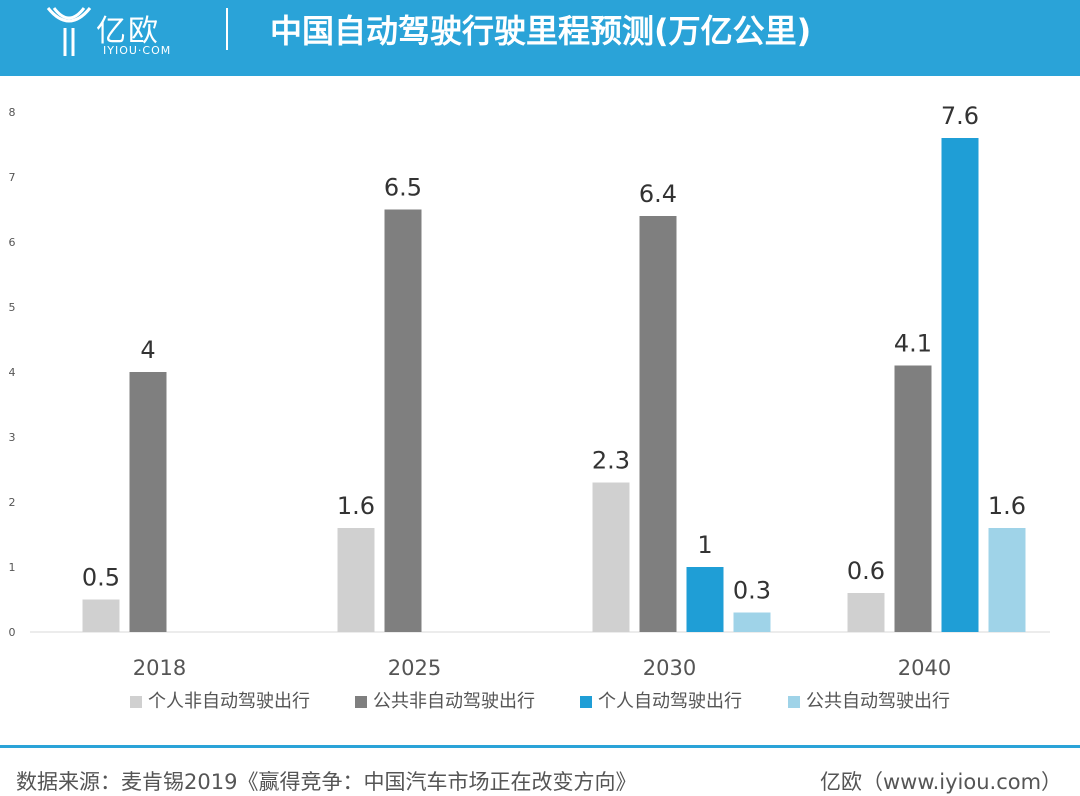 Image resolution: width=1080 pixels, height=796 pixels. What do you see at coordinates (924, 668) in the screenshot?
I see `x-tick-label: 2040` at bounding box center [924, 668].